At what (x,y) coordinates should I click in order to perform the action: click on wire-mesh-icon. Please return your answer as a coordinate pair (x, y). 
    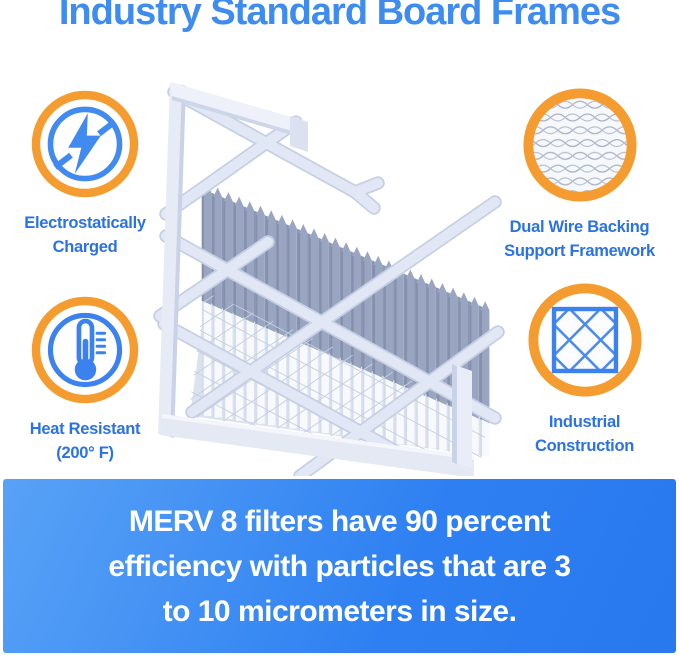
    Looking at the image, I should click on (580, 145).